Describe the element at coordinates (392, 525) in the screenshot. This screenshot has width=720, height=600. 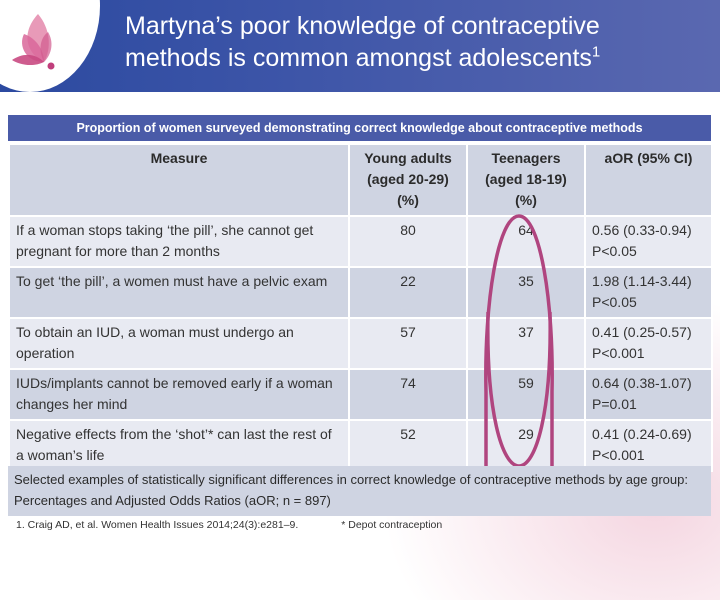
I see `depot-note: * Depot contraception` at that location.